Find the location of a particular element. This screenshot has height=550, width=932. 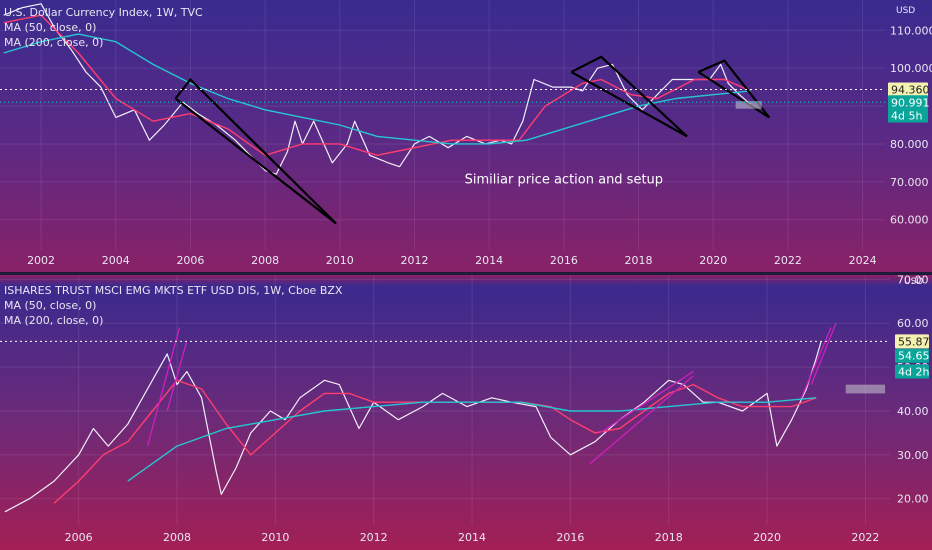

dxy-x-tick-label: 2024 is located at coordinates (863, 260).